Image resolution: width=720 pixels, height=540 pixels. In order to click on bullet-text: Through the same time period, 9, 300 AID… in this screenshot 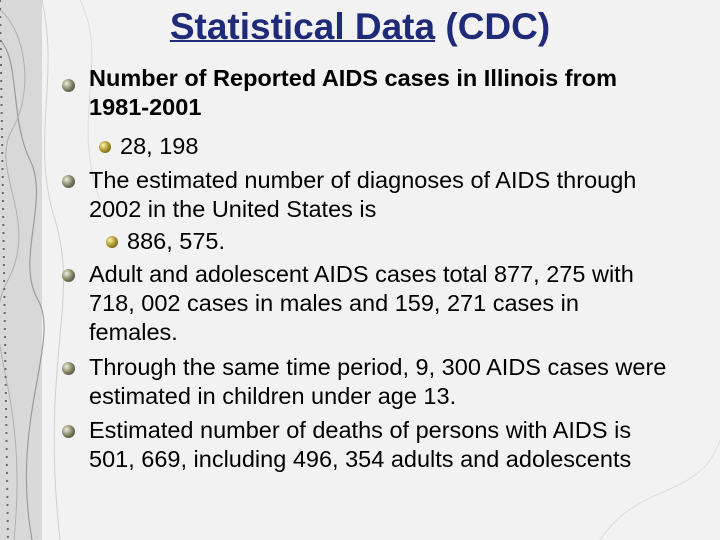, I will do `click(378, 381)`.